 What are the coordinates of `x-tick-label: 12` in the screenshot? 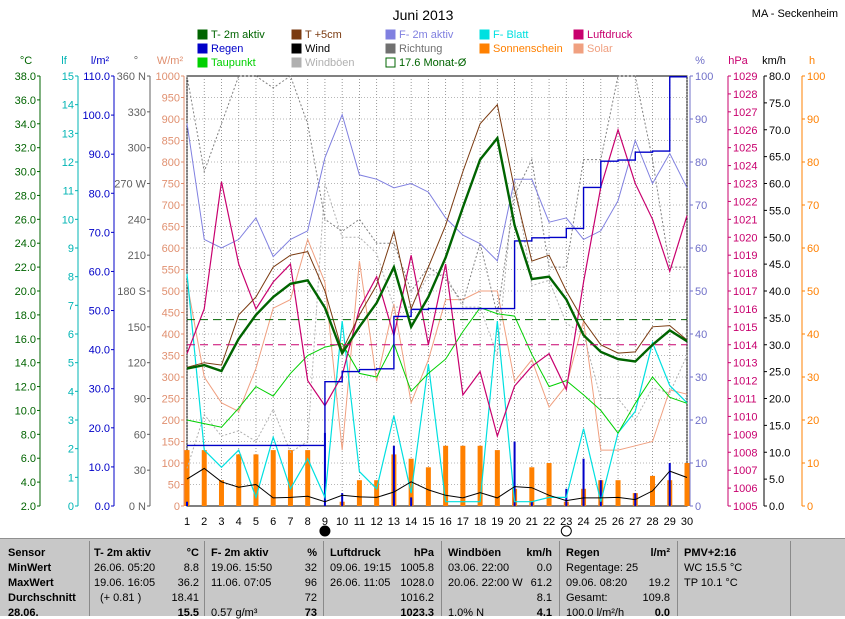 It's located at (377, 522).